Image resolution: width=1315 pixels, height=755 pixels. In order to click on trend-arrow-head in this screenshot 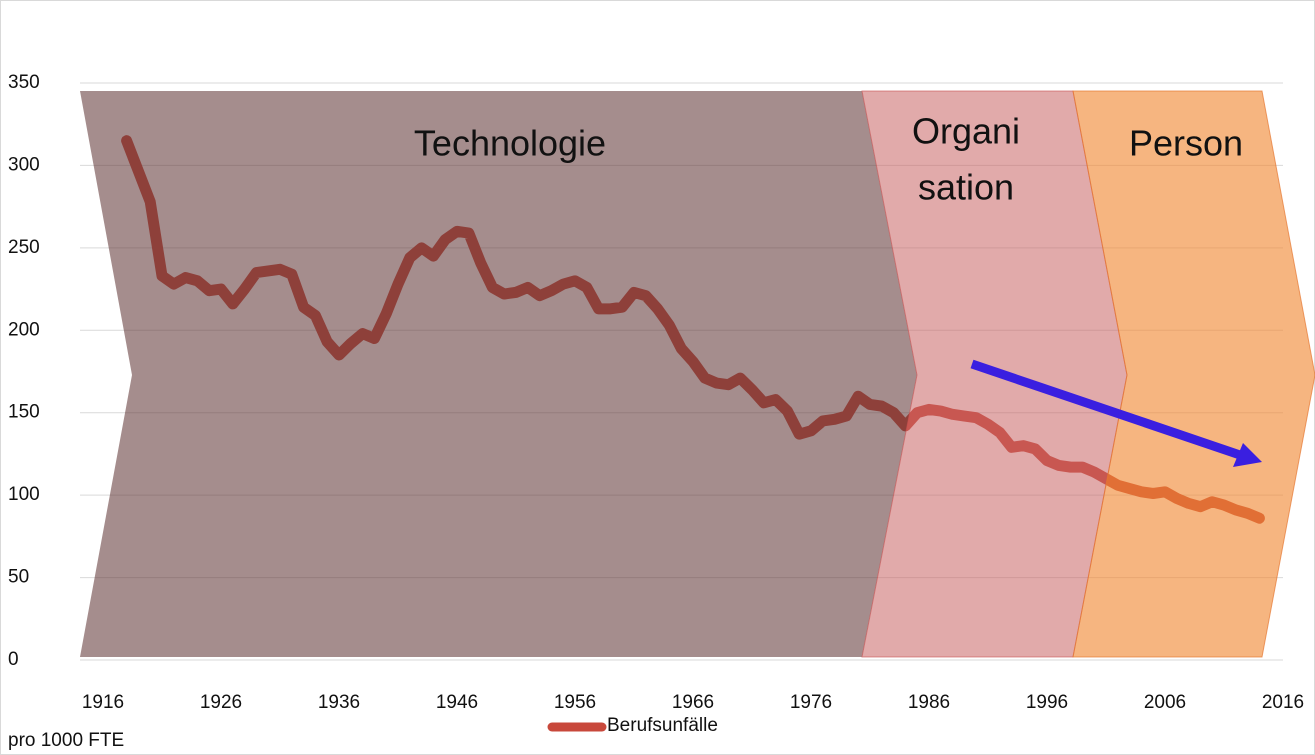, I will do `click(1247, 455)`.